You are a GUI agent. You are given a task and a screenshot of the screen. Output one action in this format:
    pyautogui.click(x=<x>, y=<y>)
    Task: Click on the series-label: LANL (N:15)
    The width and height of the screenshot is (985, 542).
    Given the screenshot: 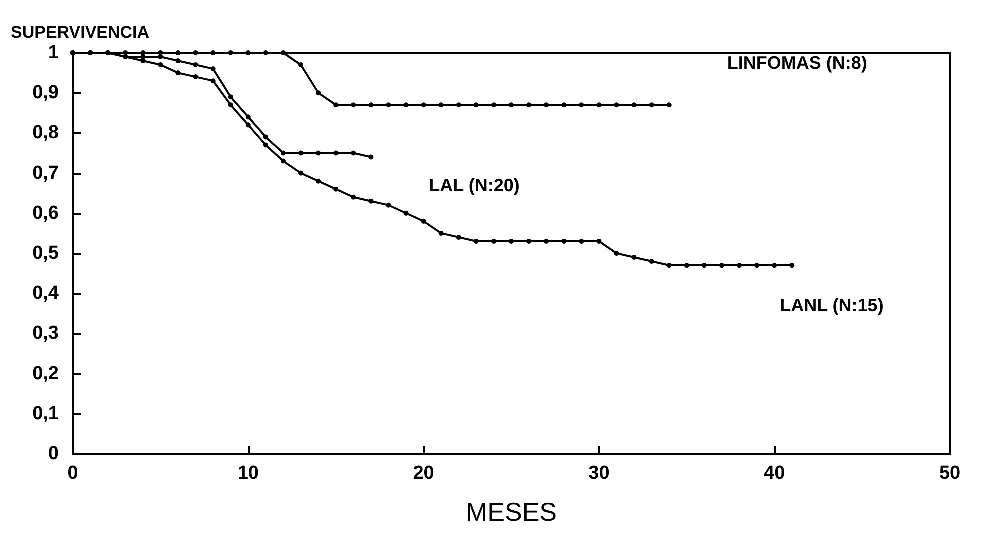 What is the action you would take?
    pyautogui.click(x=832, y=306)
    